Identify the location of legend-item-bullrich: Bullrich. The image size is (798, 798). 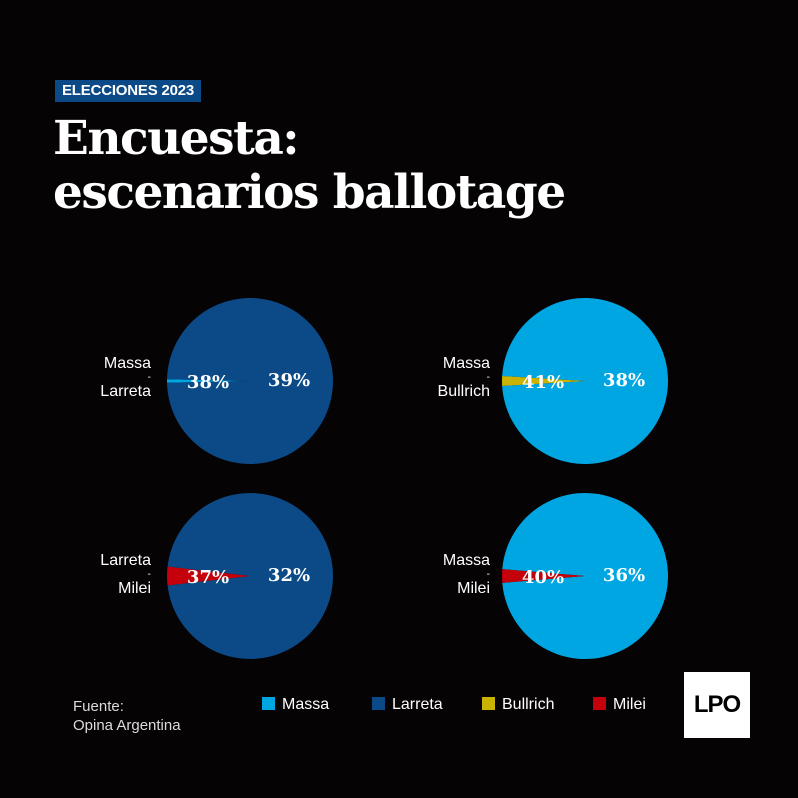
(518, 705).